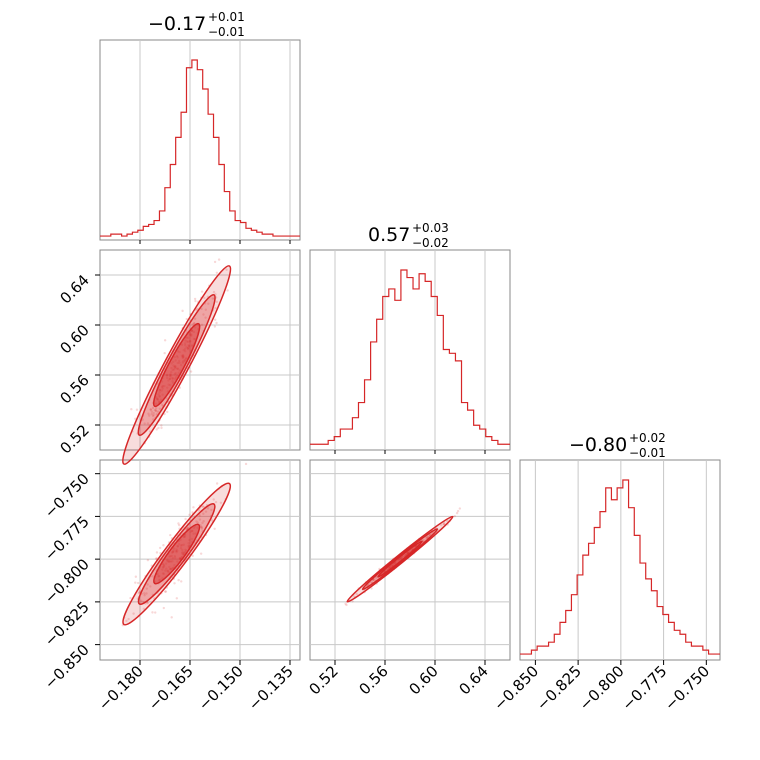  I want to click on x-tick-label: −0.165, so click(171, 688).